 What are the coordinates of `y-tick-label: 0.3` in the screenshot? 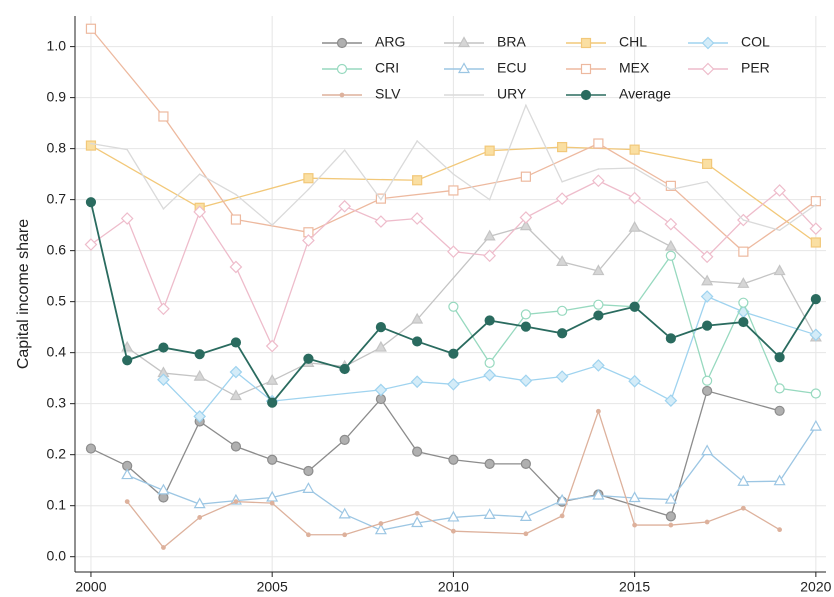 It's located at (57, 402).